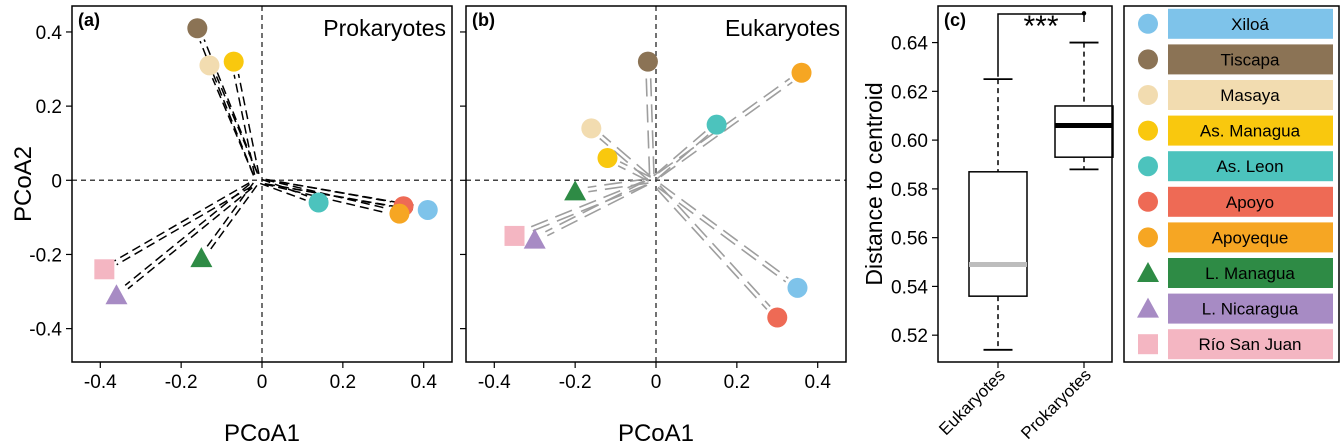  What do you see at coordinates (1148, 307) in the screenshot?
I see `legend-marker-l-nicaragua` at bounding box center [1148, 307].